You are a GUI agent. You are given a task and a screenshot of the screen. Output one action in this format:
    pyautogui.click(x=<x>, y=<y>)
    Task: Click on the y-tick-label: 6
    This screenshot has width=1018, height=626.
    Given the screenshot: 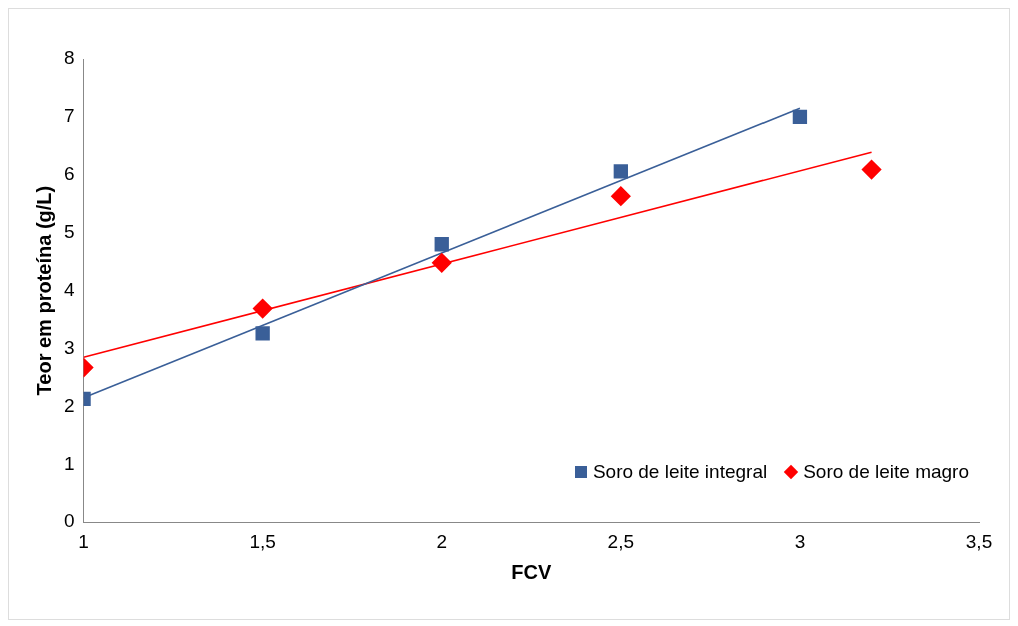 What is the action you would take?
    pyautogui.click(x=69, y=174)
    